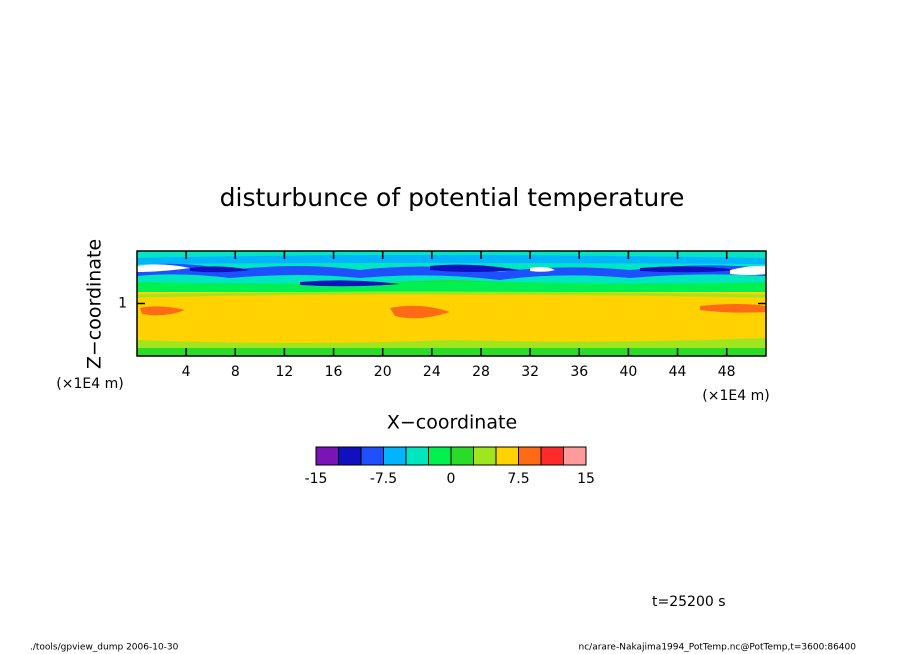  Describe the element at coordinates (452, 197) in the screenshot. I see `chart-title: disturbunce of potential temperature` at that location.